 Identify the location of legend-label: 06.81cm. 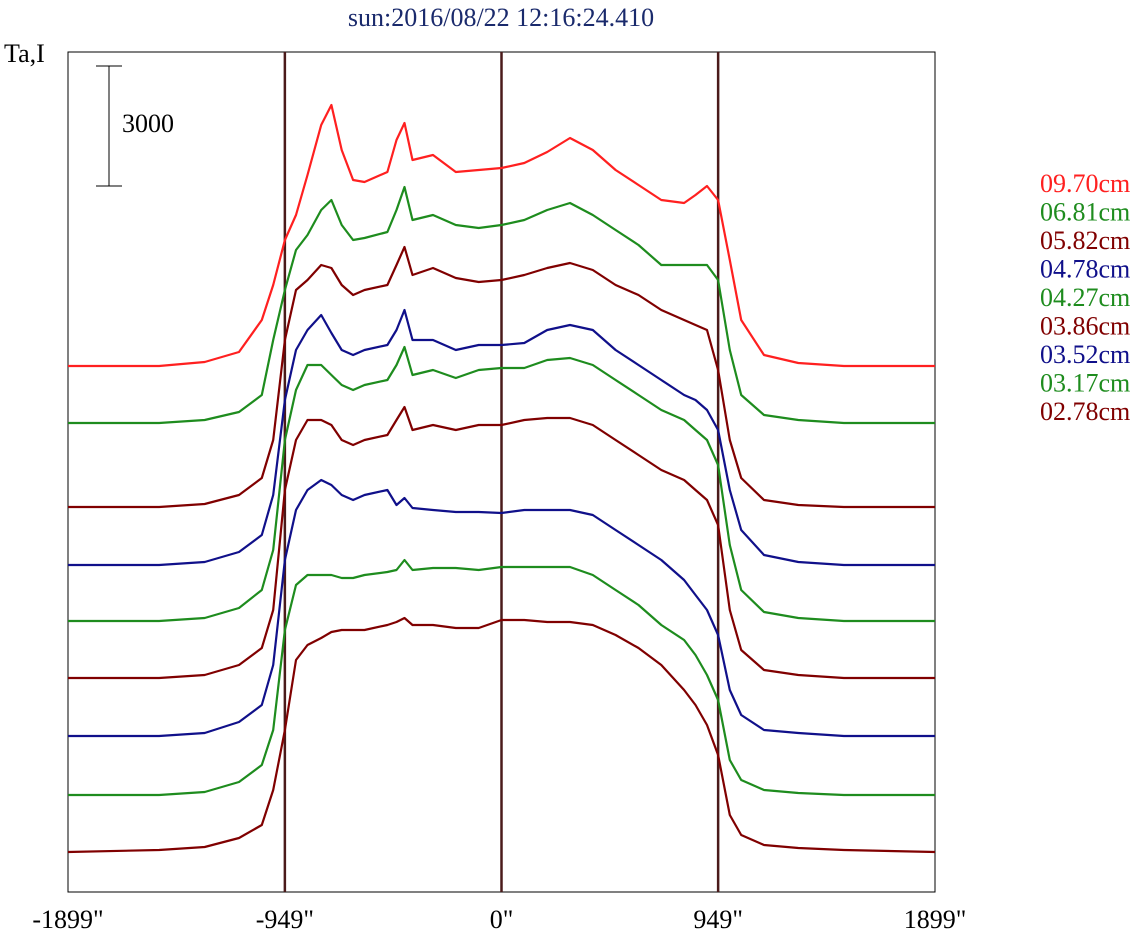
(1085, 211).